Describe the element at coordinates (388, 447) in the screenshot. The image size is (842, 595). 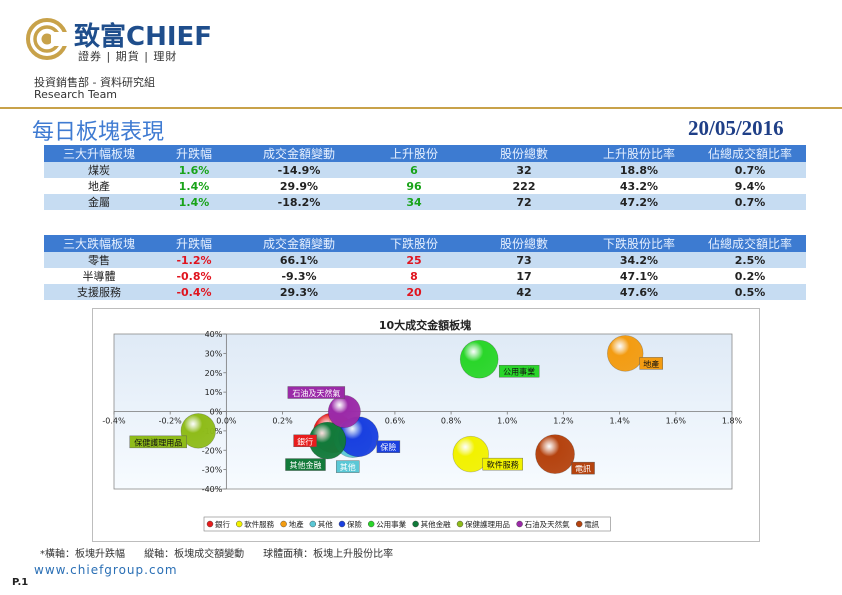
I see `bubble-label: 保險` at that location.